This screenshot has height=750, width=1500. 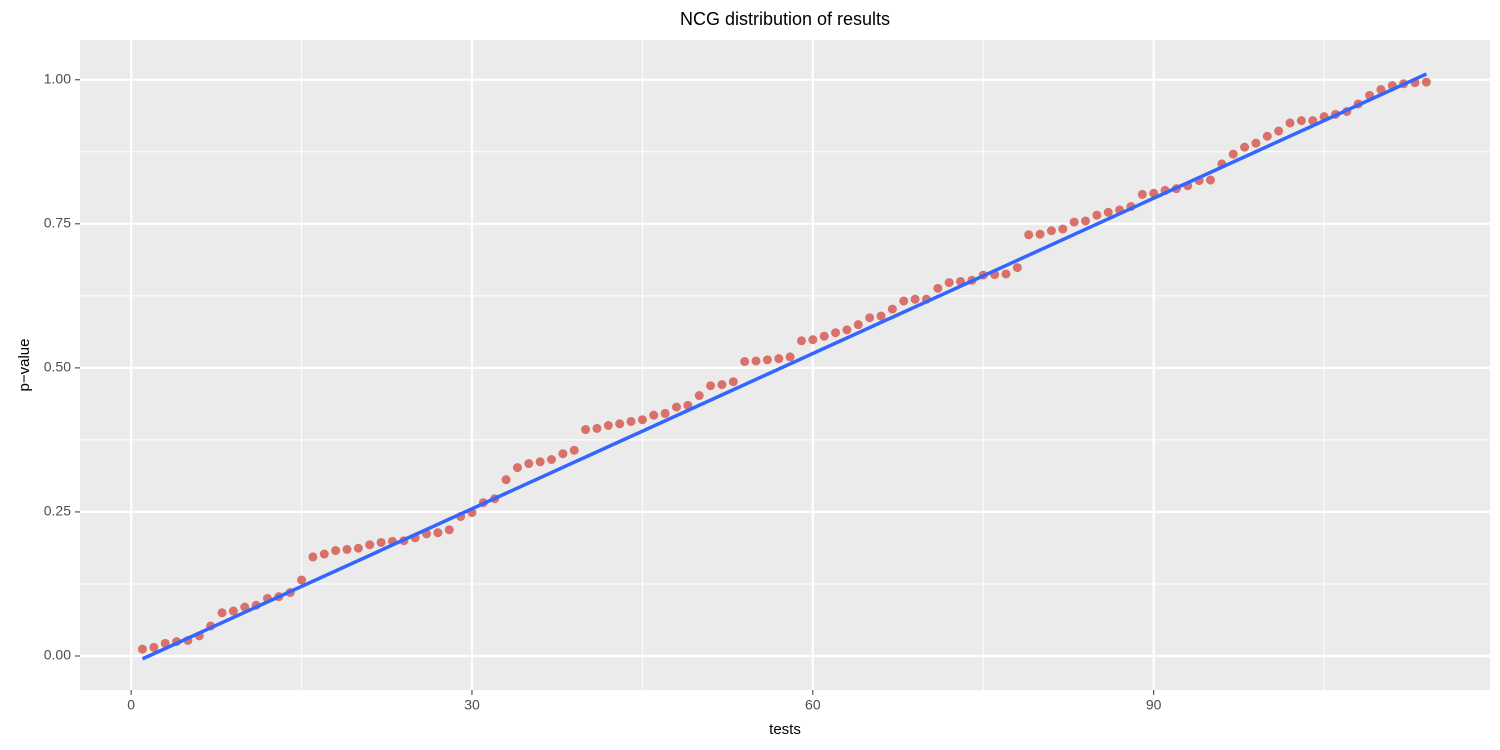 I want to click on x-tick-label: 90, so click(x=1154, y=705).